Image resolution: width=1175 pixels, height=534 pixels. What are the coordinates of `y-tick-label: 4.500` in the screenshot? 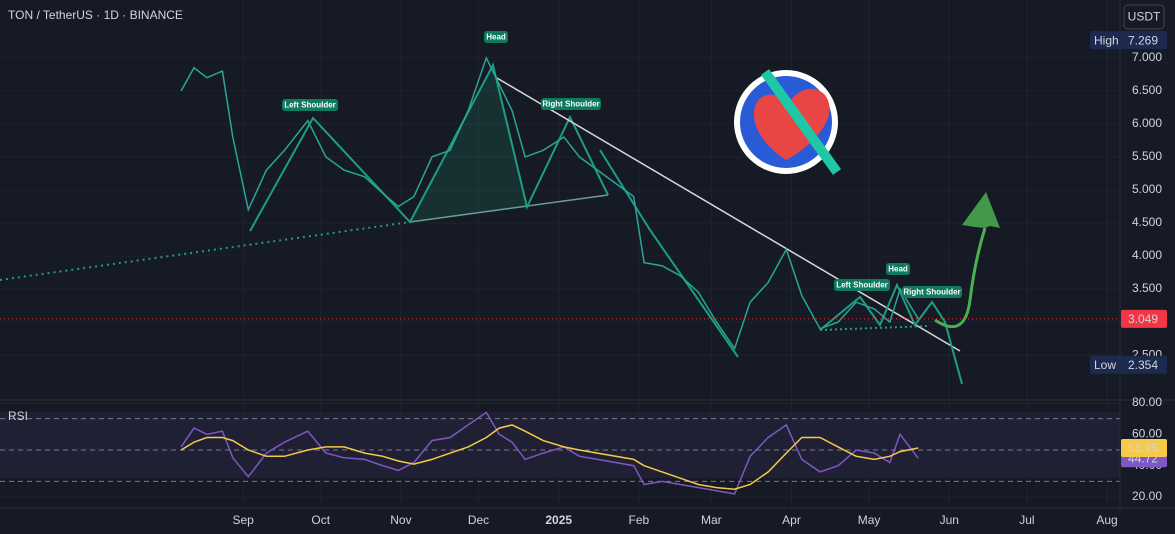 It's located at (1147, 222).